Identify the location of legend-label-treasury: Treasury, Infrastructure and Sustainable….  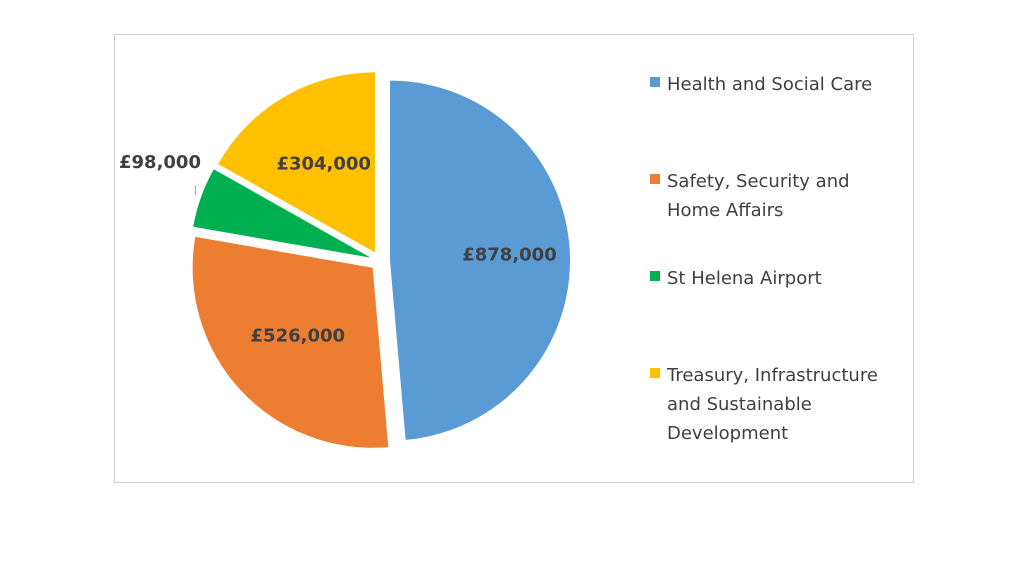
(772, 404).